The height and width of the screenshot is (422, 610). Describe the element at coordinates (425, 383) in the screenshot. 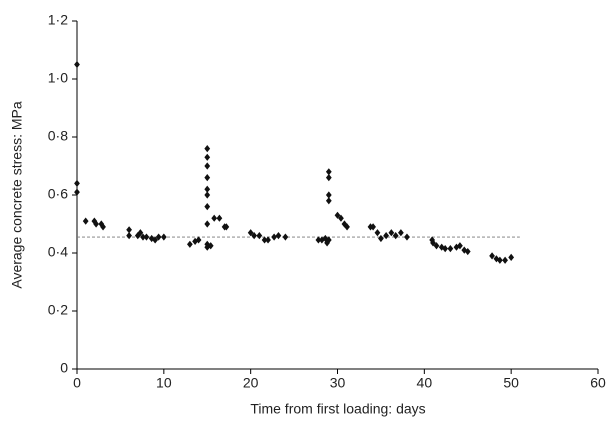

I see `x-tick-label: 40` at that location.